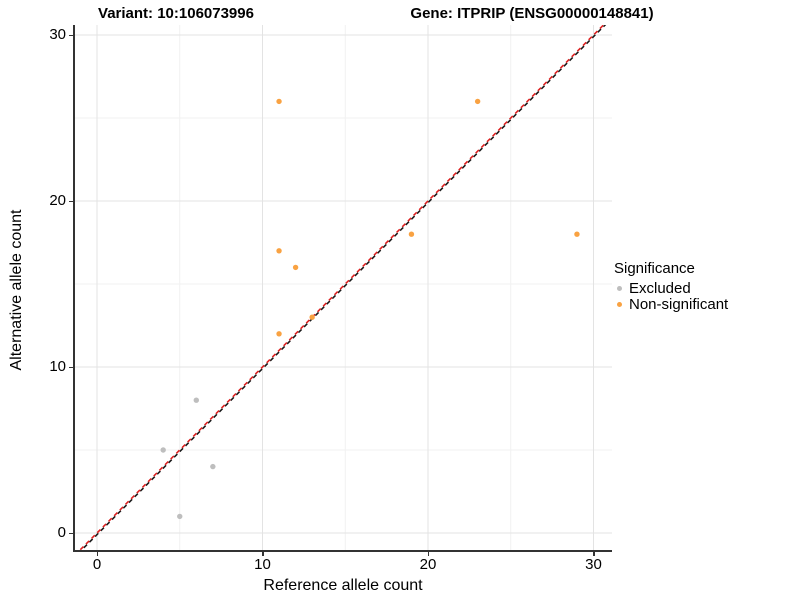 This screenshot has height=600, width=800. Describe the element at coordinates (343, 585) in the screenshot. I see `x-axis-title: Reference allele count` at that location.